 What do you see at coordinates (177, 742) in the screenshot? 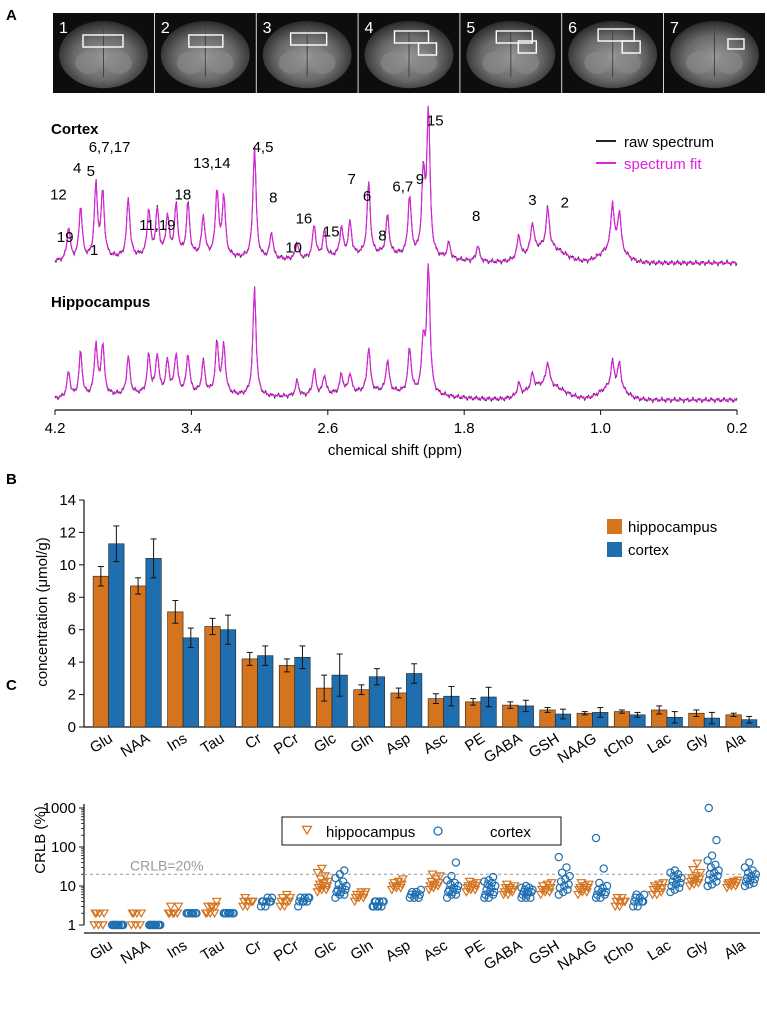
I see `bar-category-label: Ins` at bounding box center [177, 742].